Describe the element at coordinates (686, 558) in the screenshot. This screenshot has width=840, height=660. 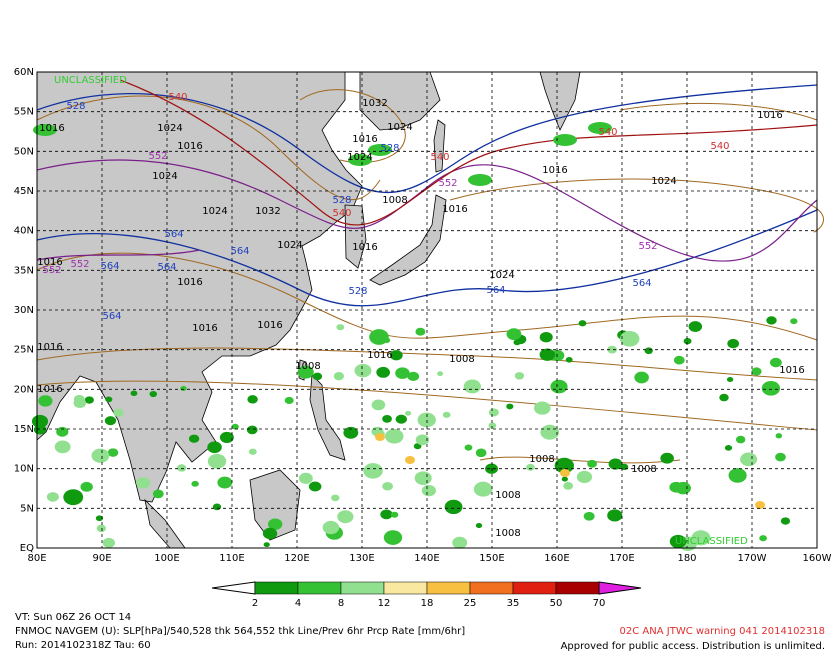
I see `lon-label: 180` at that location.